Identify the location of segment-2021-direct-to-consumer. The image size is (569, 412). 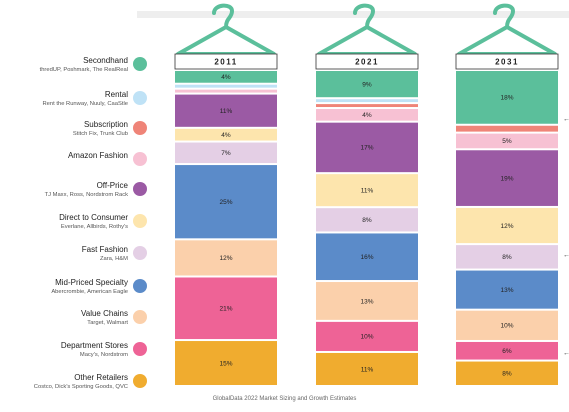
(367, 190).